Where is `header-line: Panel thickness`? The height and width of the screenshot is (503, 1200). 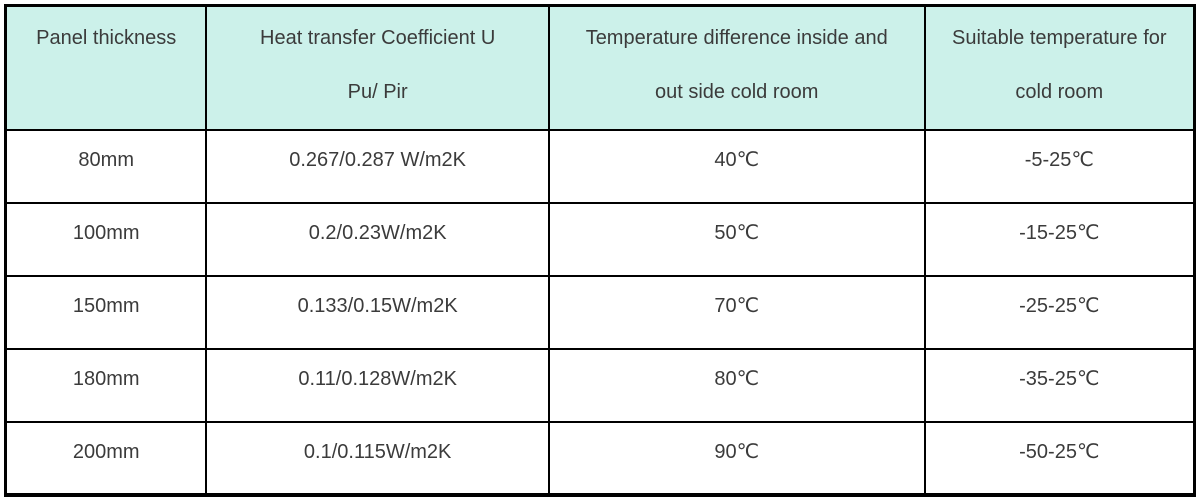
header-line: Panel thickness is located at coordinates (106, 38).